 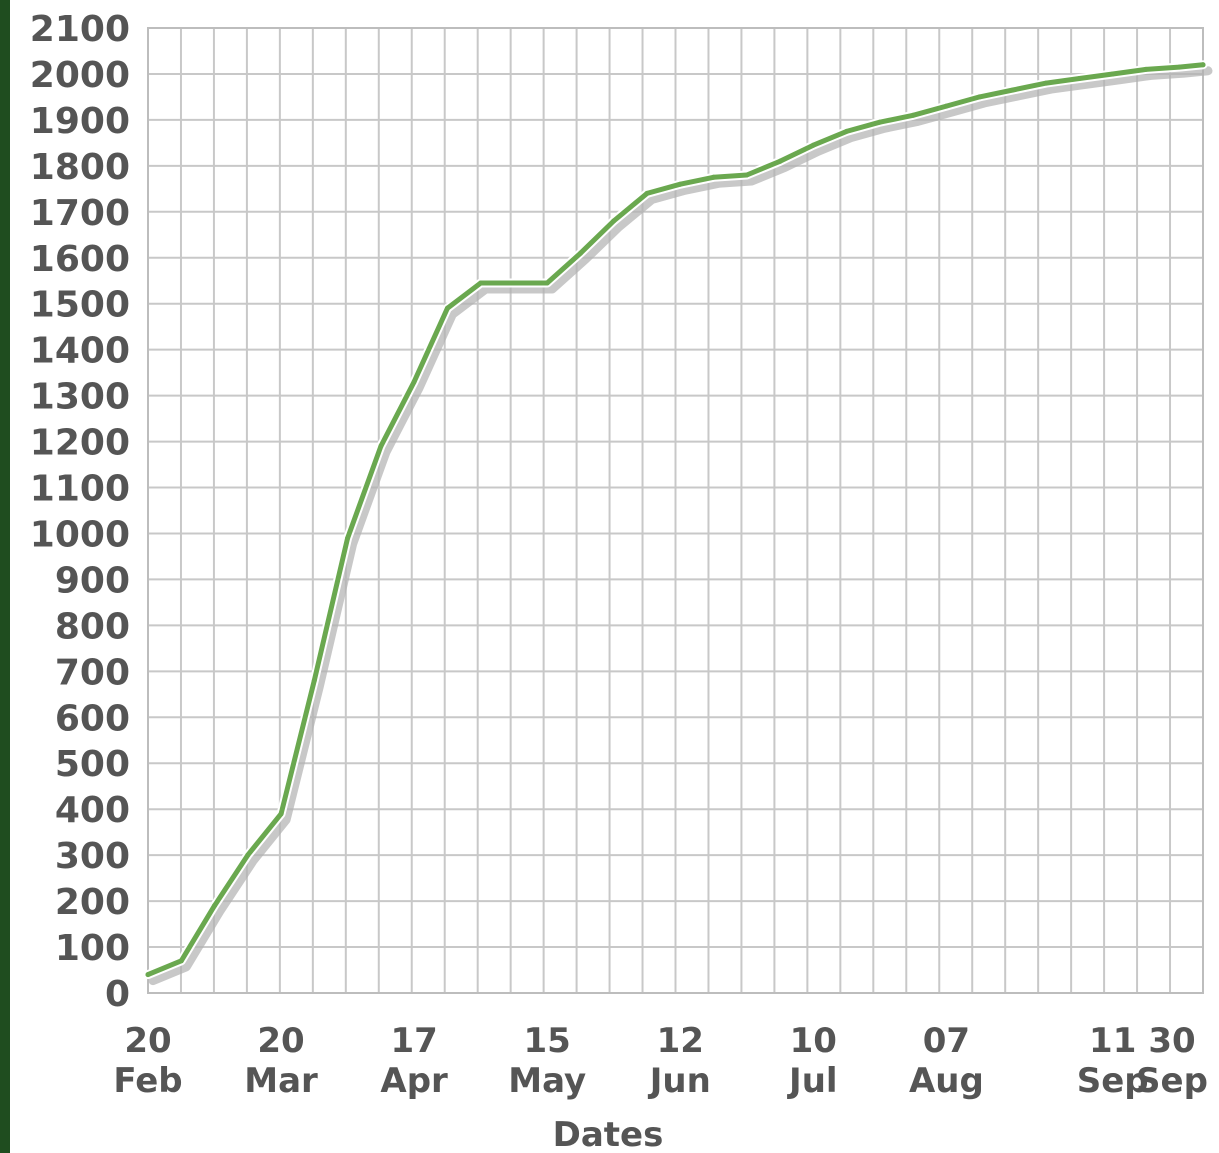 I want to click on y-tick-label: 0, so click(x=117, y=994).